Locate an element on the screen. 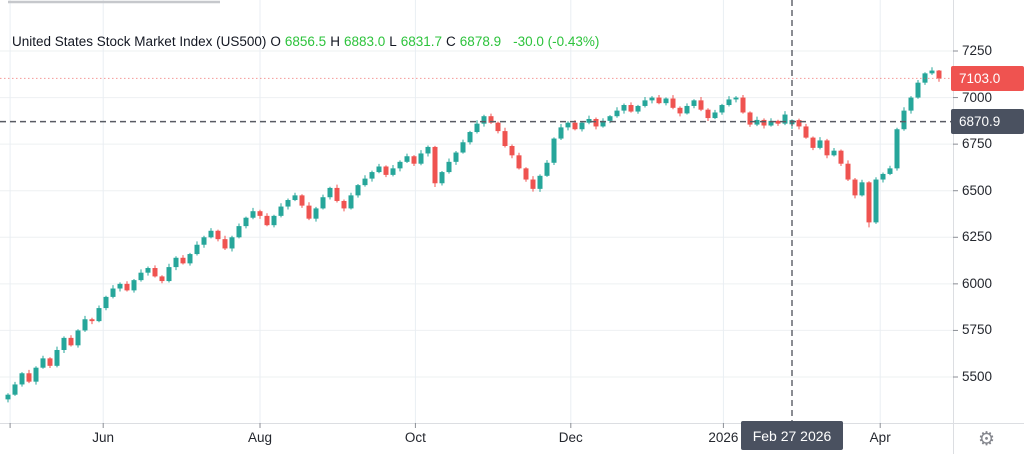 Image resolution: width=1024 pixels, height=454 pixels. close-value: 6878.9 is located at coordinates (480, 41).